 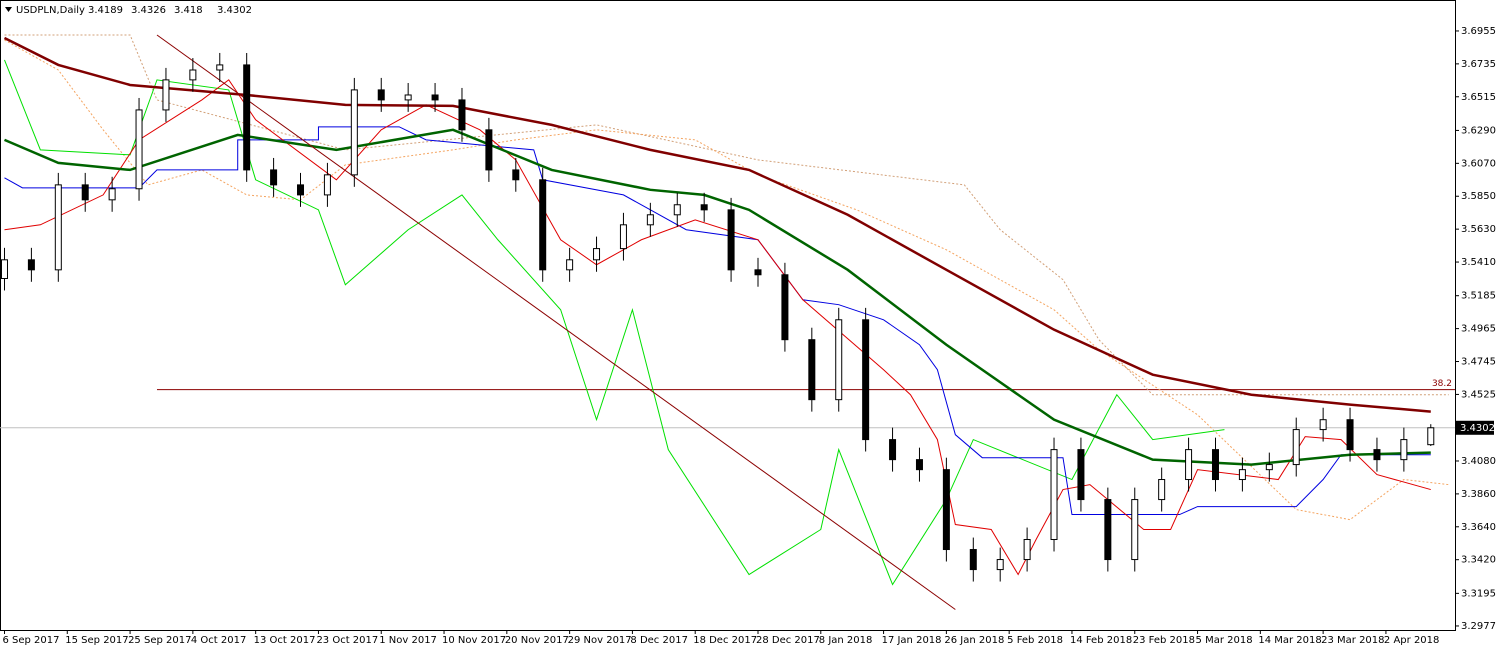 I want to click on price-label: 3.4302, so click(x=1477, y=428).